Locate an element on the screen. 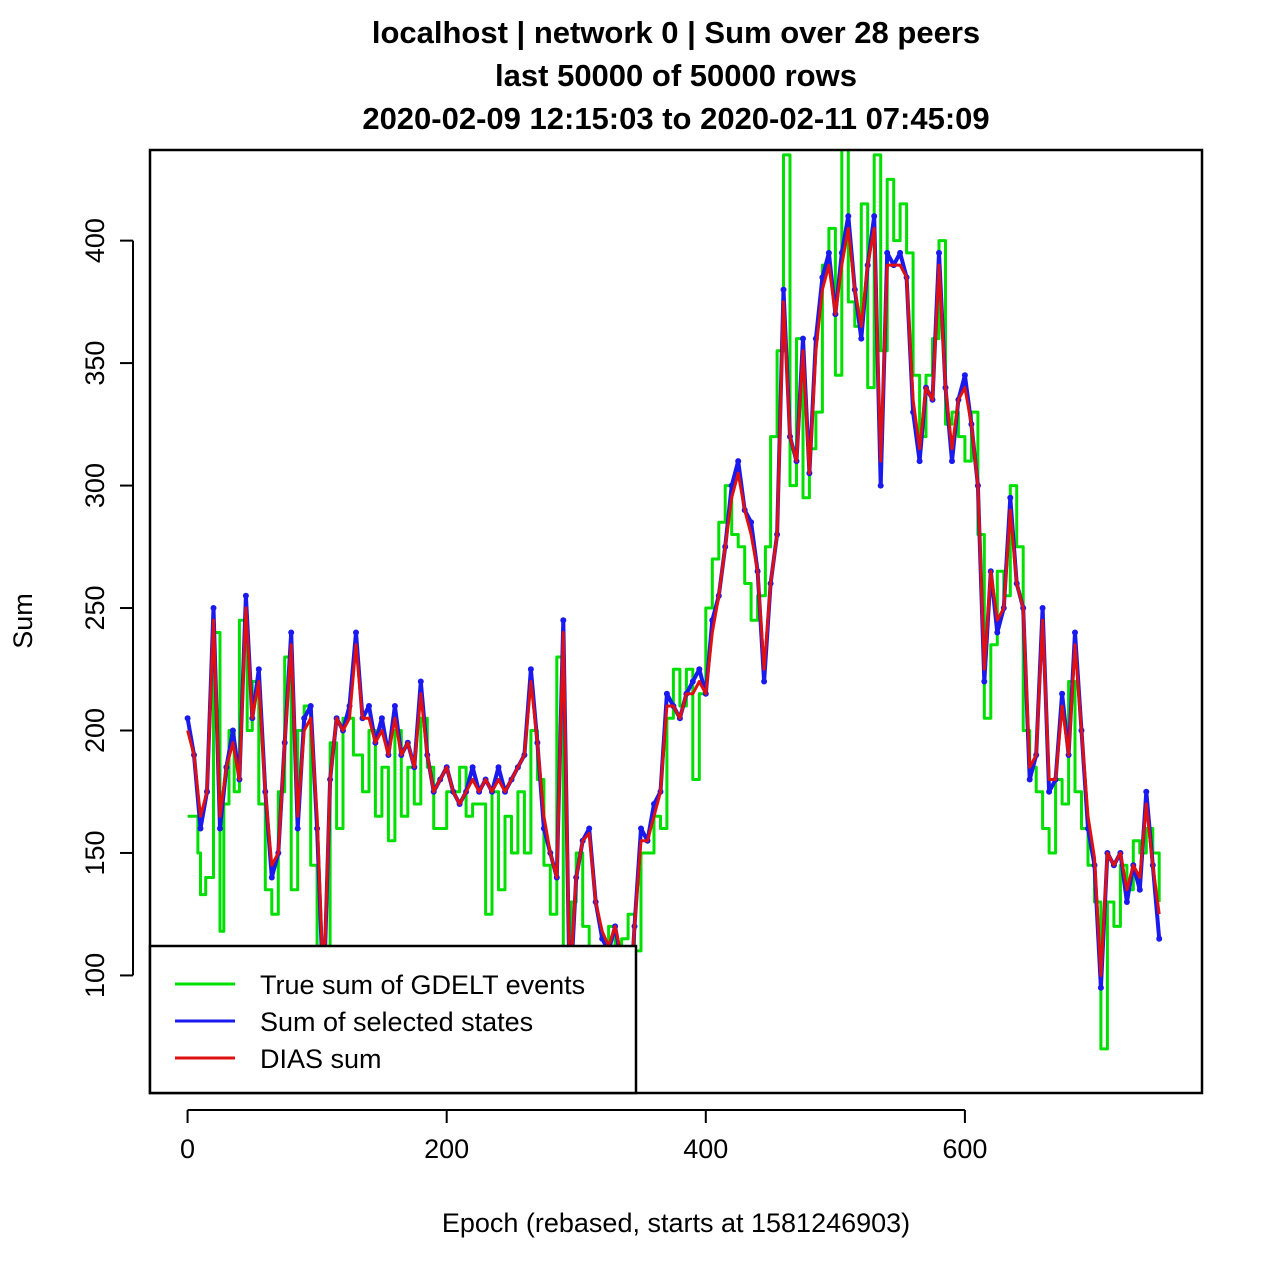 Image resolution: width=1280 pixels, height=1280 pixels. x-axis-label: Epoch (rebased, starts at 1581246903) is located at coordinates (676, 1223).